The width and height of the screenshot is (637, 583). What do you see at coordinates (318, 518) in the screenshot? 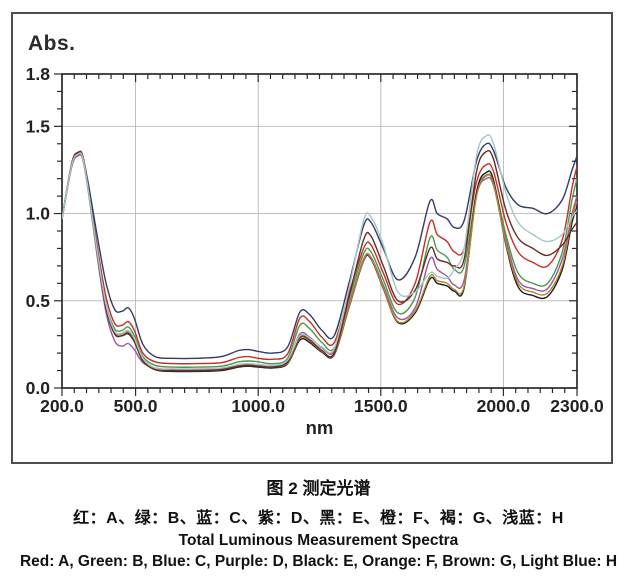
I see `caption-legend-cn: 红：A、绿：B、蓝：C、紫：D、黑：E、橙：F、褐：G、浅蓝：H` at bounding box center [318, 518].